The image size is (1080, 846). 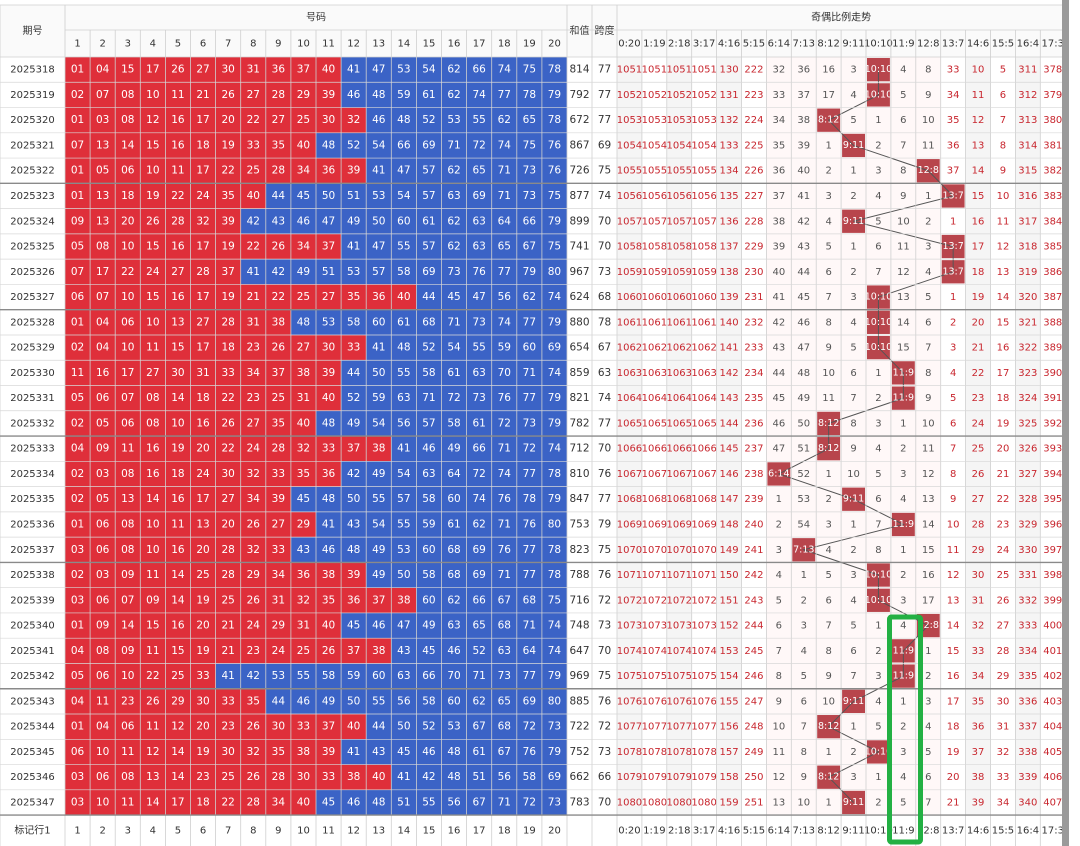 I want to click on ball-number: 15, so click(x=127, y=70).